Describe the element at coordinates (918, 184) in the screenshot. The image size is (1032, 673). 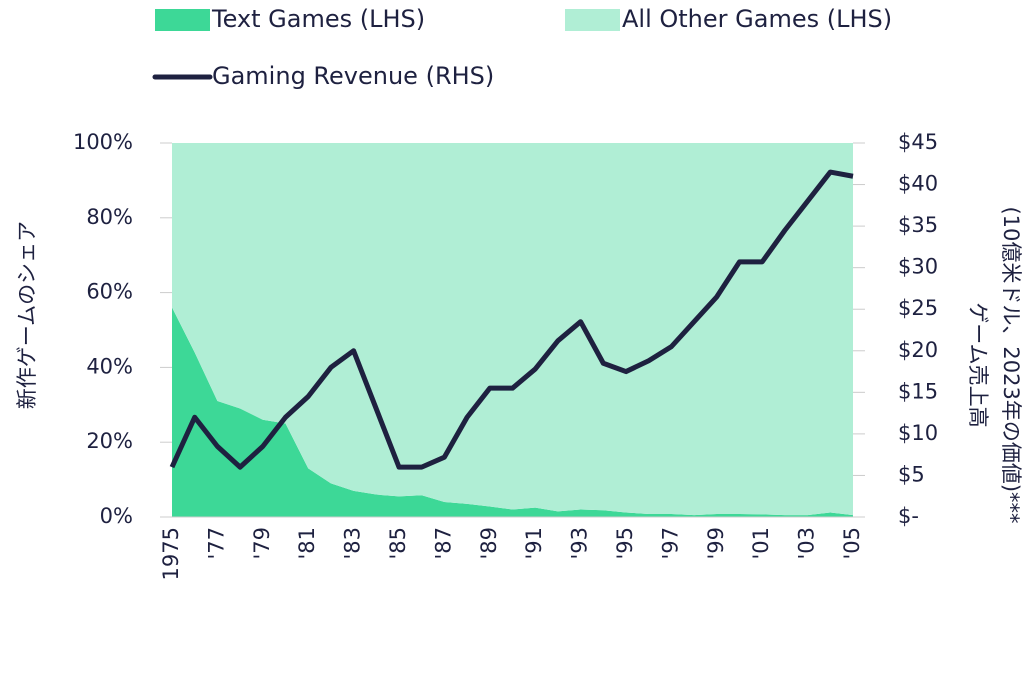
I see `y2-tick-label: $40` at that location.